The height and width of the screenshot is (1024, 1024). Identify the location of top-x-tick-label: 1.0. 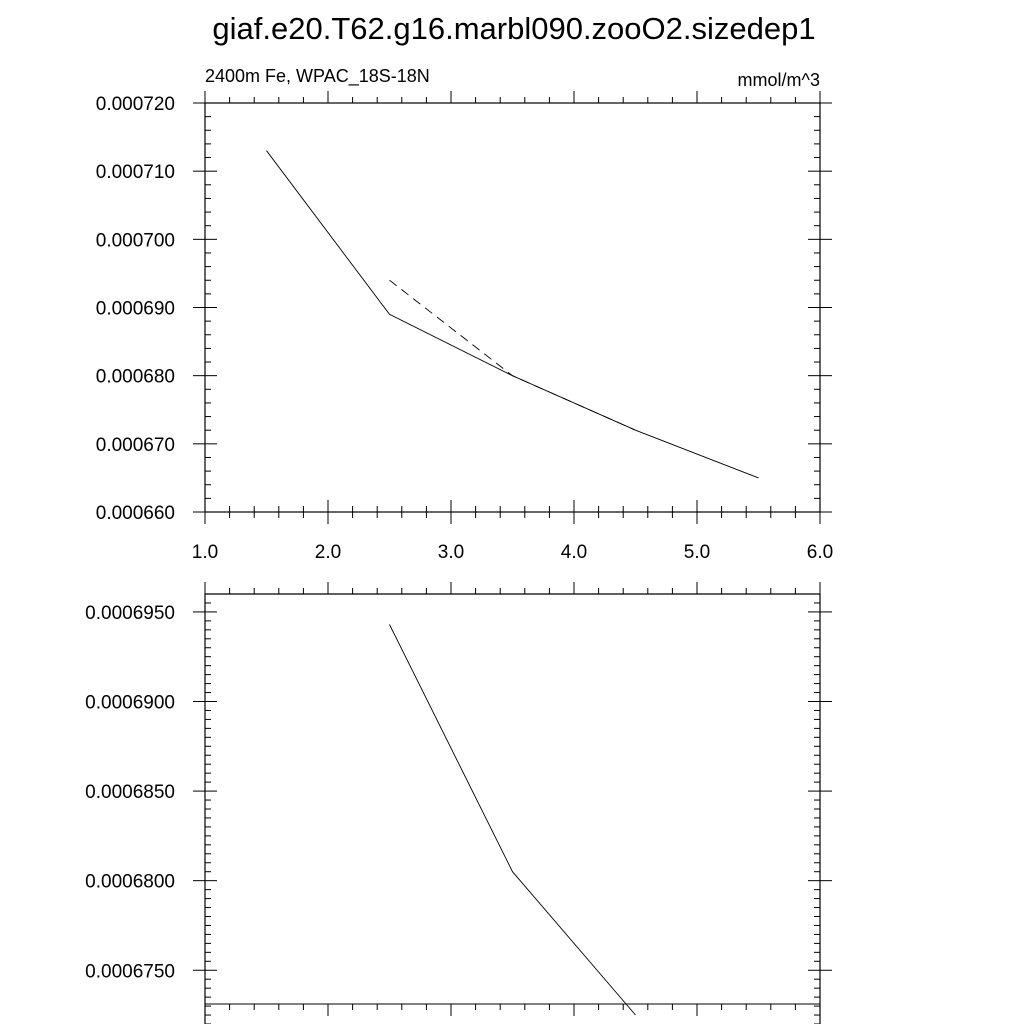
(205, 552).